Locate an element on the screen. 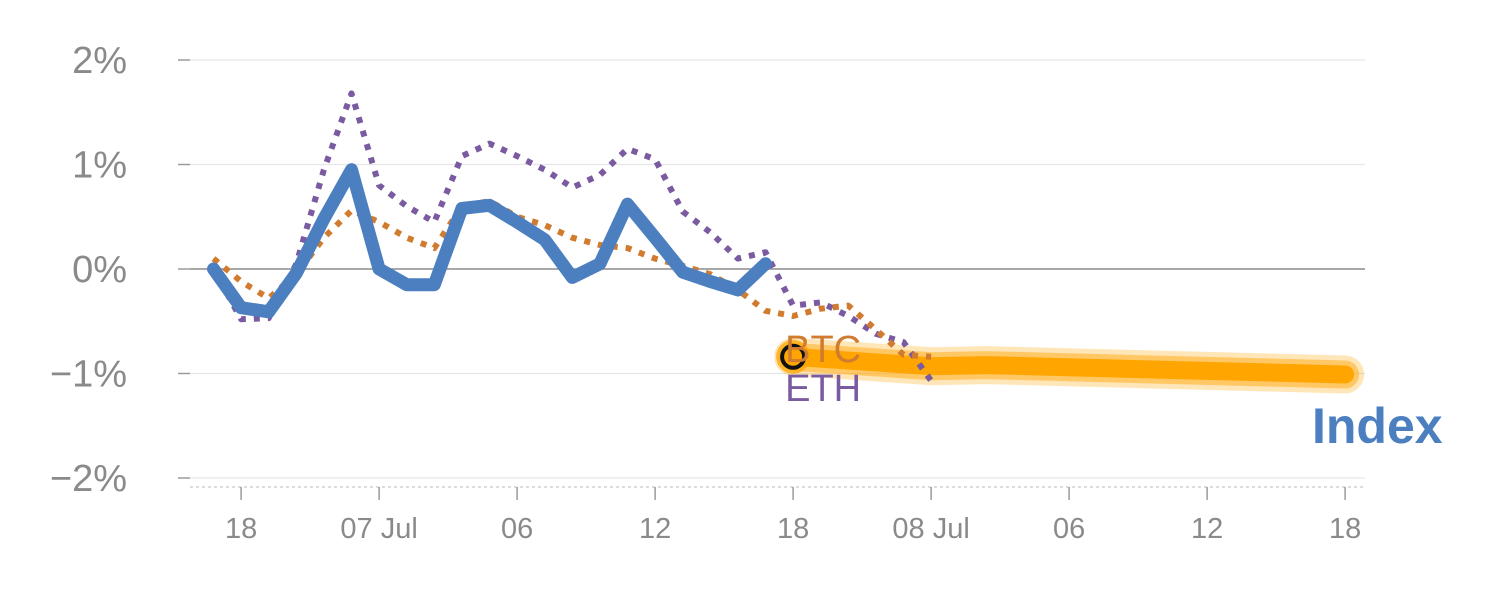  index-line is located at coordinates (489, 241).